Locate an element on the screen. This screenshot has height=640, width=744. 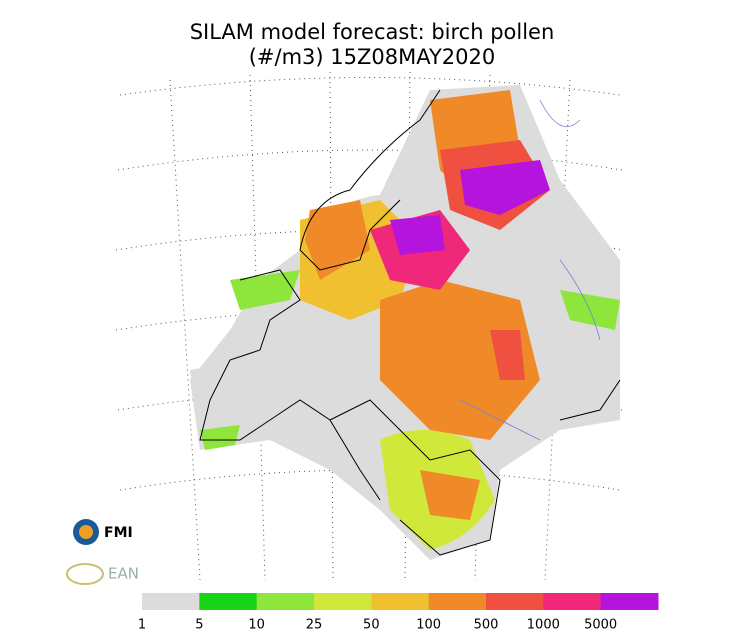
colorbar-label: 50 is located at coordinates (371, 625).